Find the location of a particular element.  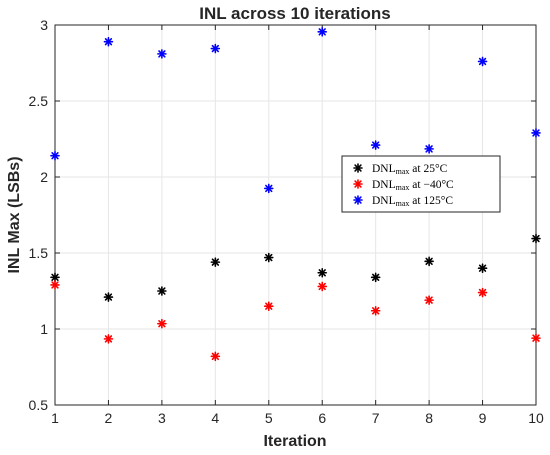

y-tick-label: 3 is located at coordinates (44, 25).